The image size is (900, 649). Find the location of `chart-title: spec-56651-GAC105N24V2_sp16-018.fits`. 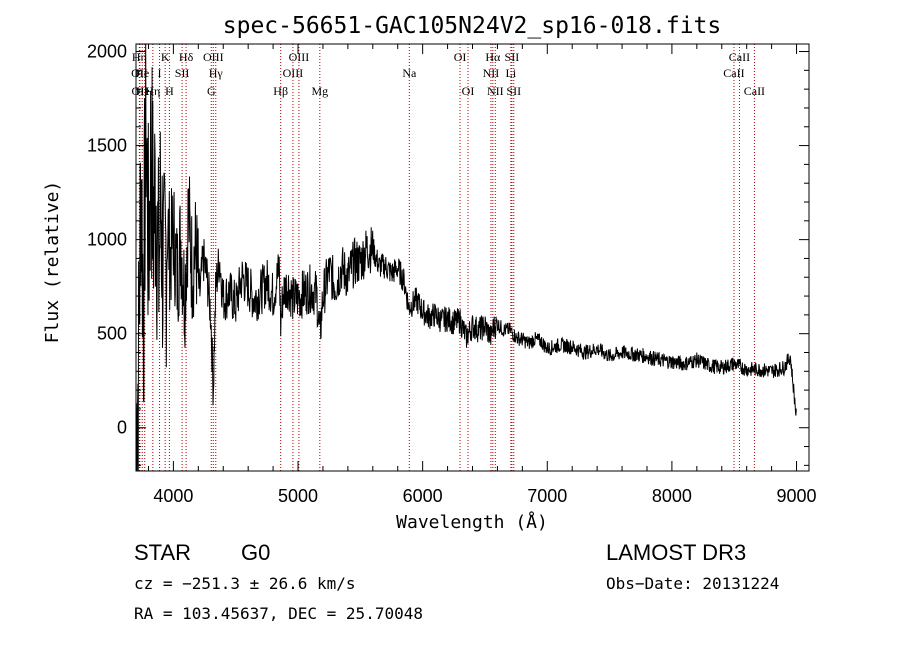

chart-title: spec-56651-GAC105N24V2_sp16-018.fits is located at coordinates (472, 26).